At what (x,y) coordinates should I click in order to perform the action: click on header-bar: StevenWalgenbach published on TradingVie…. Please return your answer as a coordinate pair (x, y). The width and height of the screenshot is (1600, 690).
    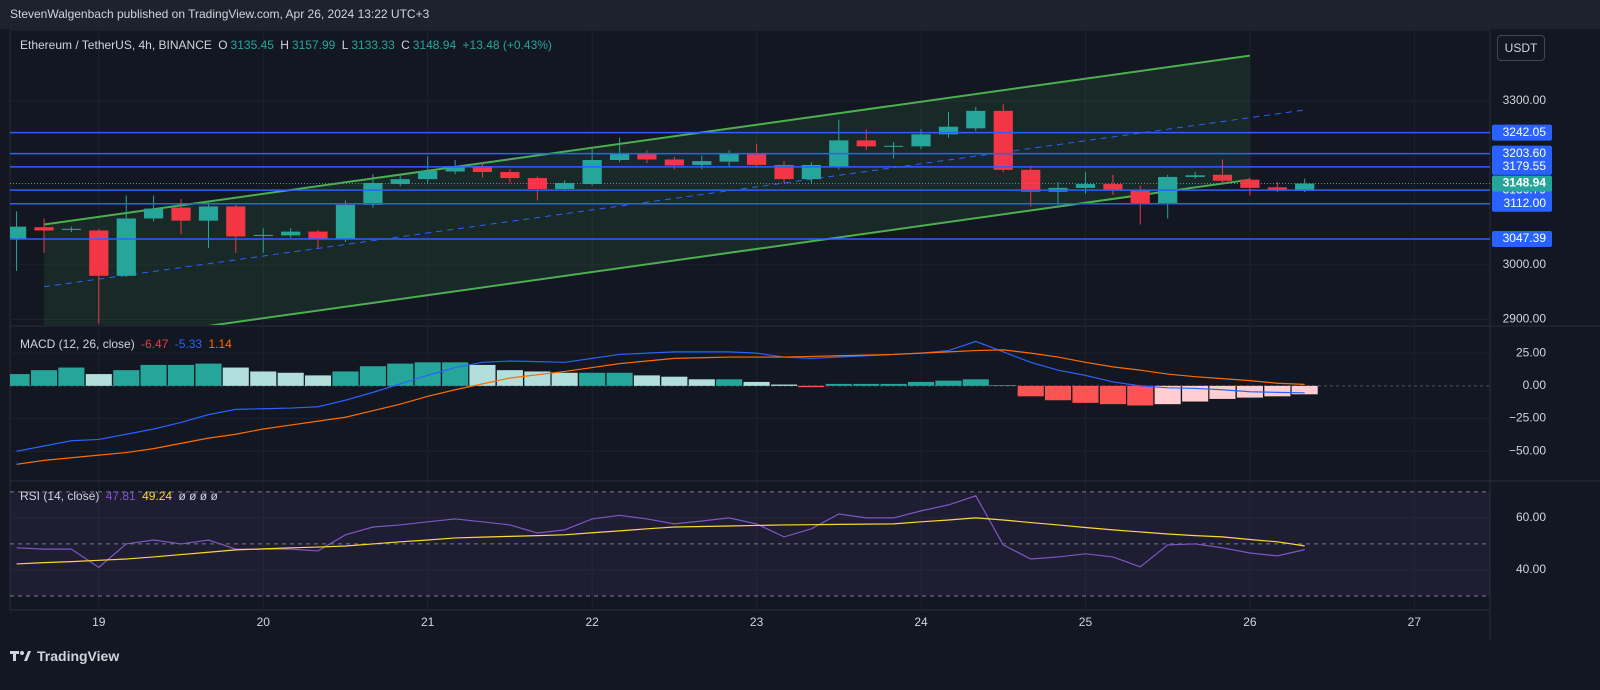
    Looking at the image, I should click on (800, 14).